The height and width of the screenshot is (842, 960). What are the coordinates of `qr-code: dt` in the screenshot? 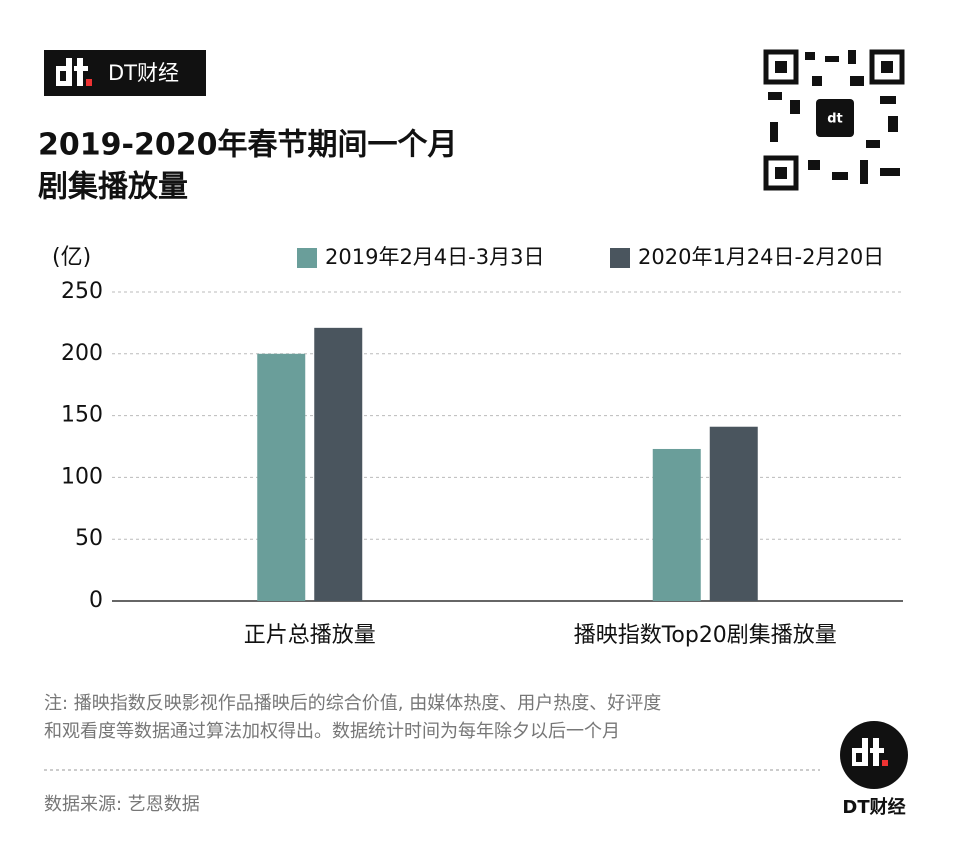 It's located at (834, 120).